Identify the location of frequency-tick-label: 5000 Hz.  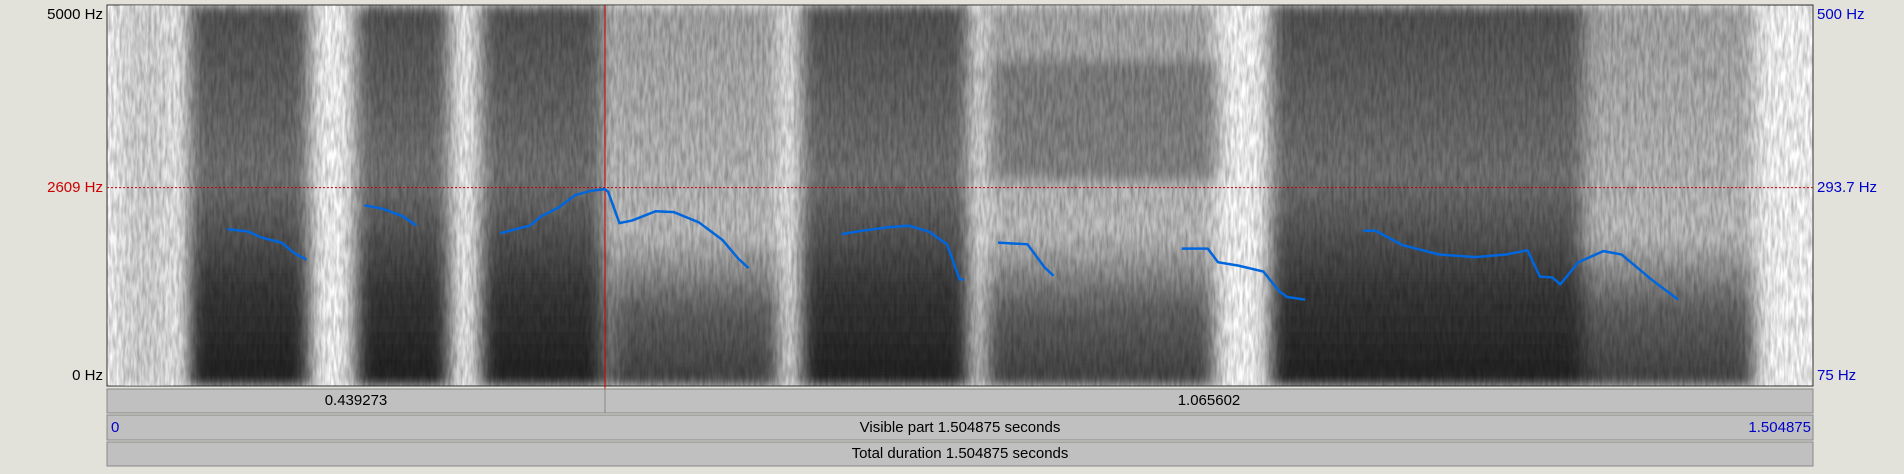
(75, 14).